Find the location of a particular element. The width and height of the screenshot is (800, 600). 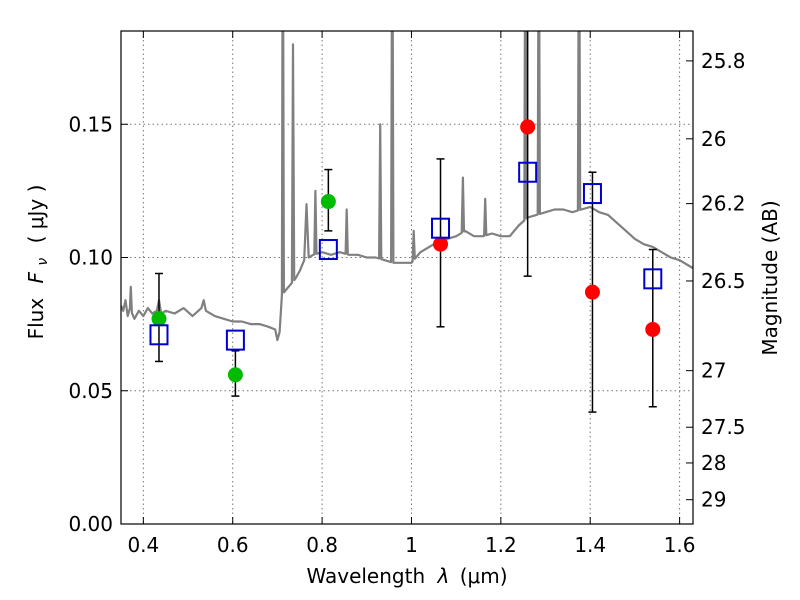

y2-tick-label: 29 is located at coordinates (713, 500).